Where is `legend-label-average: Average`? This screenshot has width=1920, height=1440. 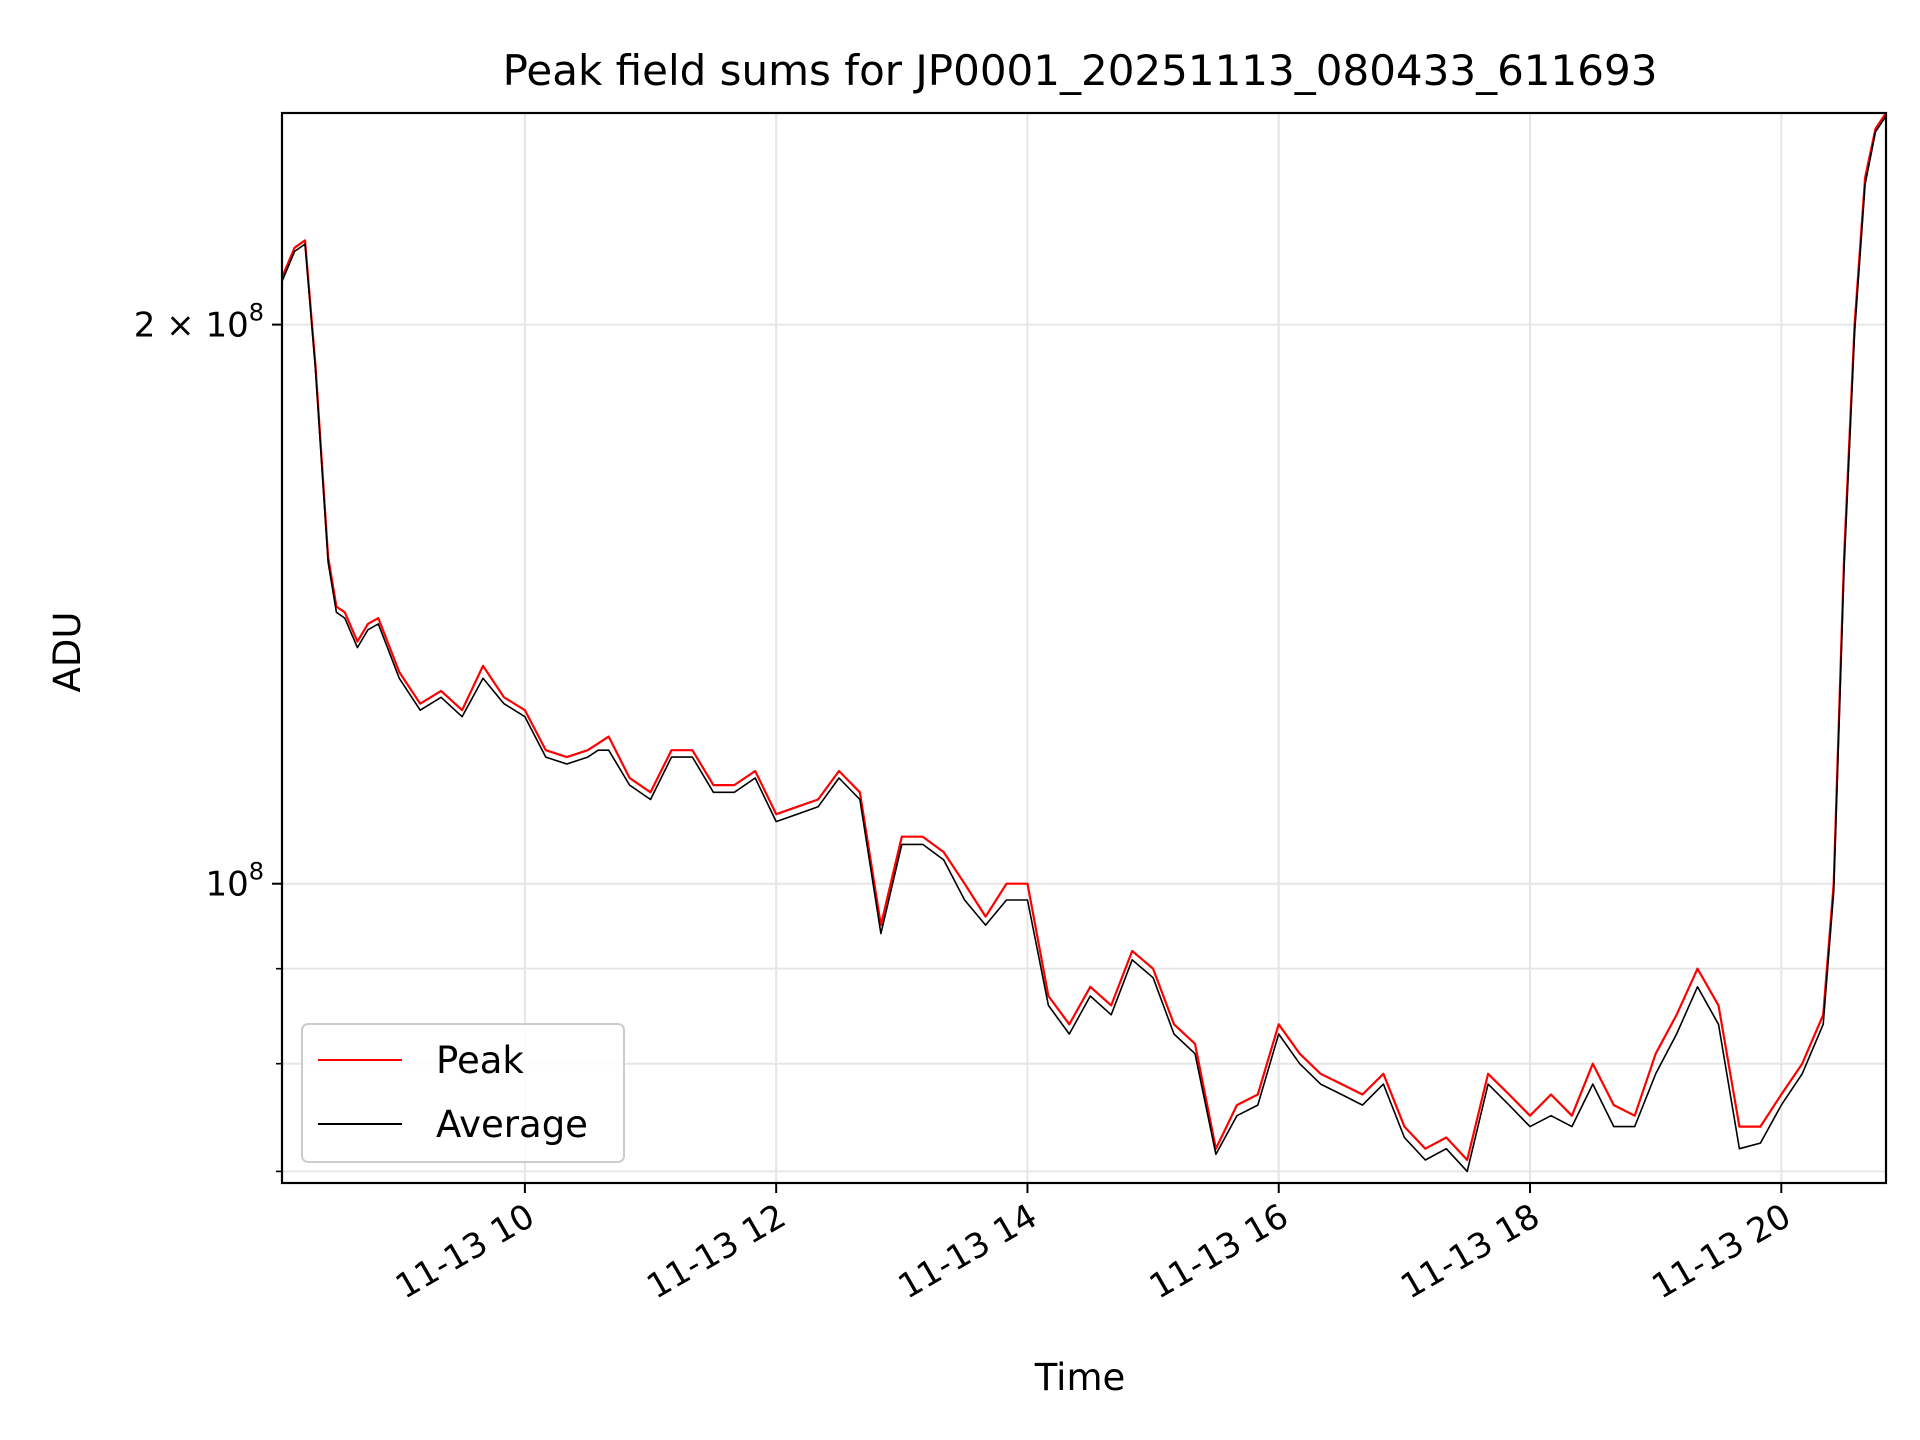 legend-label-average: Average is located at coordinates (512, 1124).